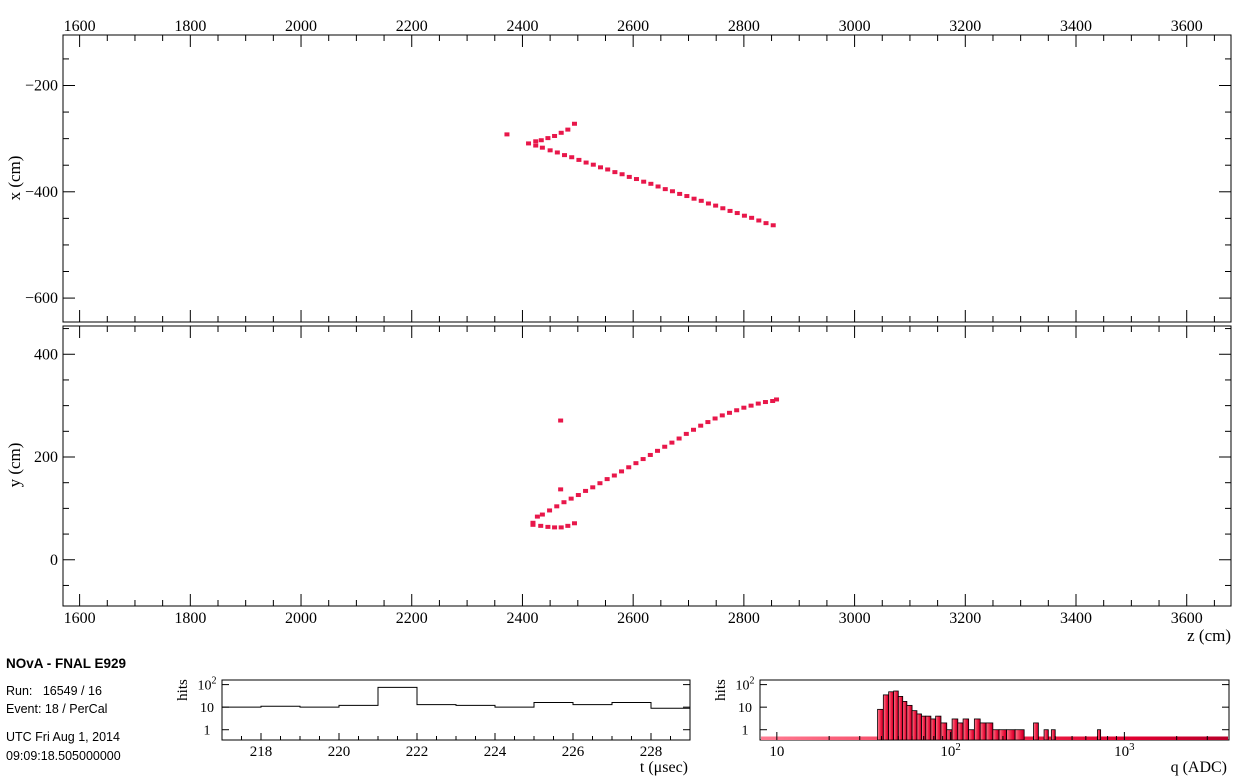 This screenshot has width=1245, height=777. I want to click on charge-hist-x-tick-label: 102, so click(950, 750).